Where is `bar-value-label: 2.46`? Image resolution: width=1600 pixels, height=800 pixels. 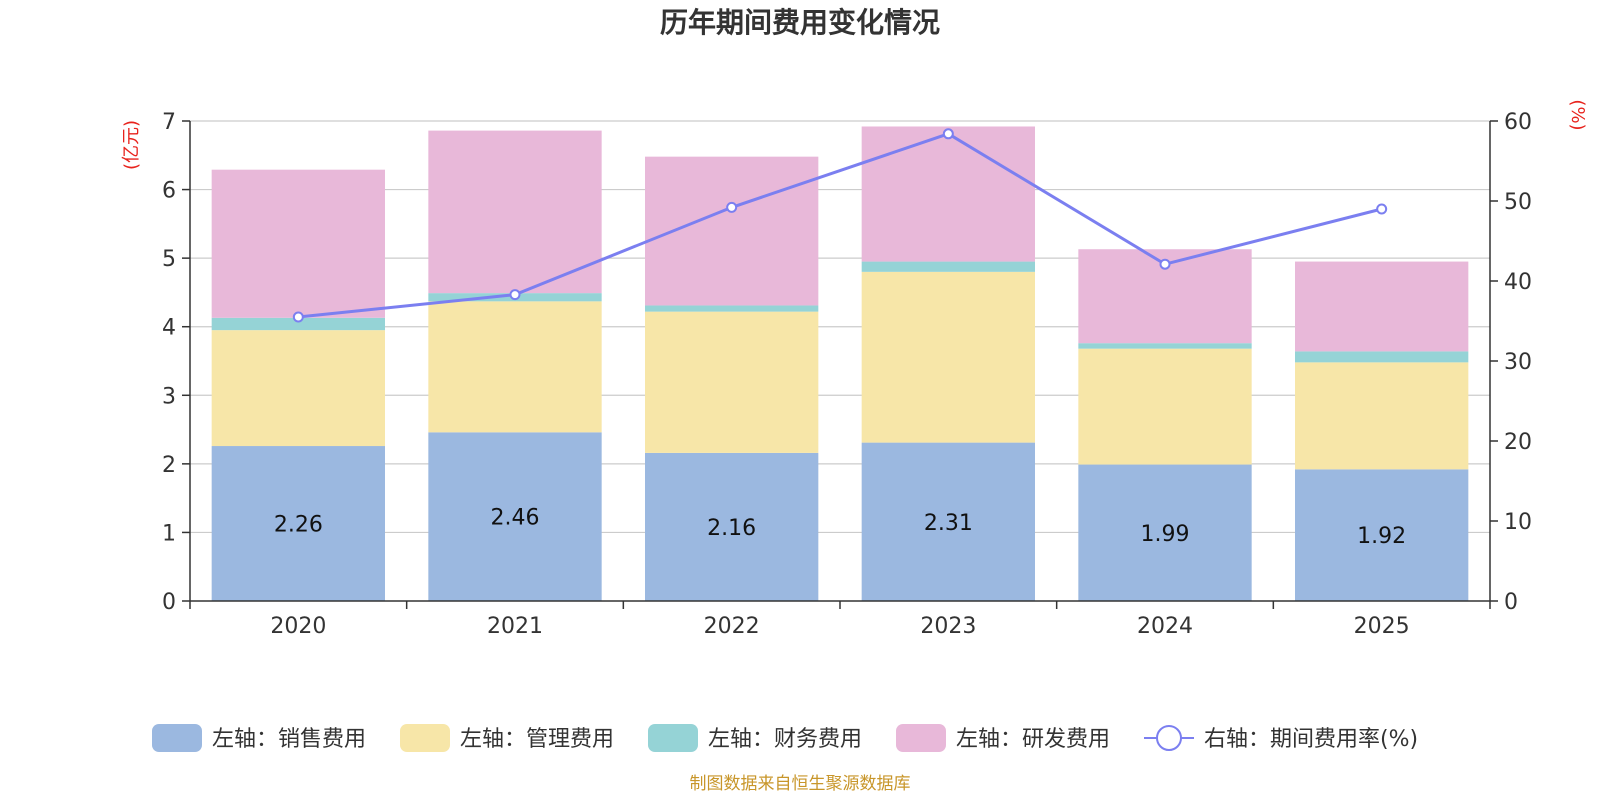 bar-value-label: 2.46 is located at coordinates (515, 518).